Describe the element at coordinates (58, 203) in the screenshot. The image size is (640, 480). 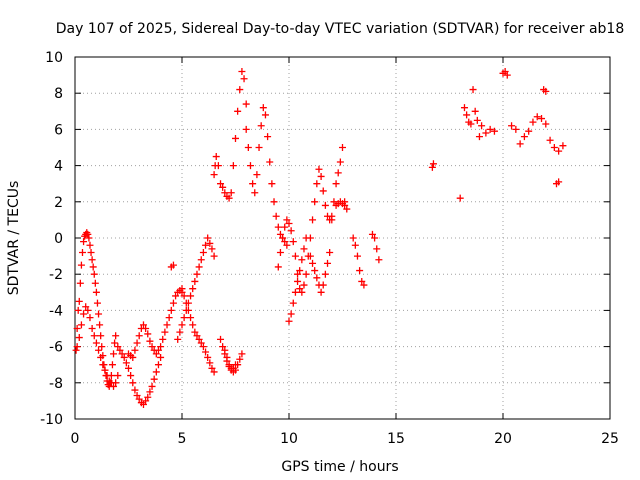
I see `y-tick-label: 2` at that location.